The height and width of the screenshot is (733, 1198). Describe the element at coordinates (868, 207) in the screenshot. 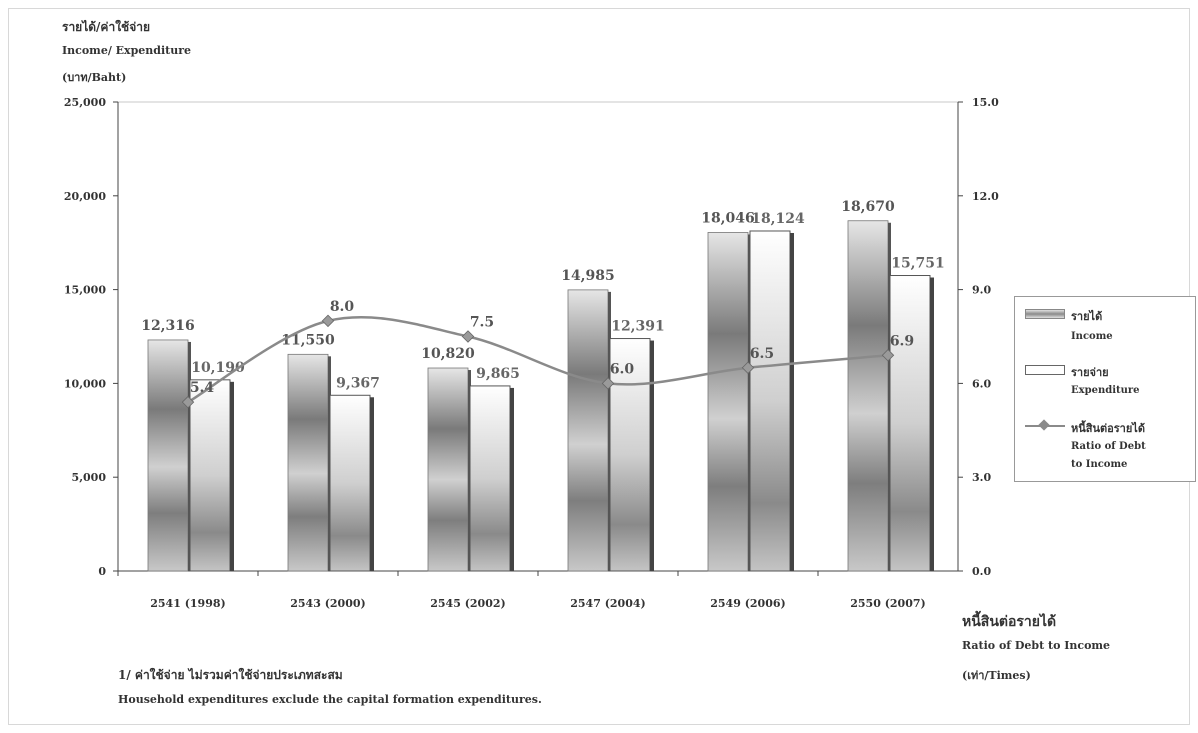

I see `bar-income-data-label: 18,670` at that location.